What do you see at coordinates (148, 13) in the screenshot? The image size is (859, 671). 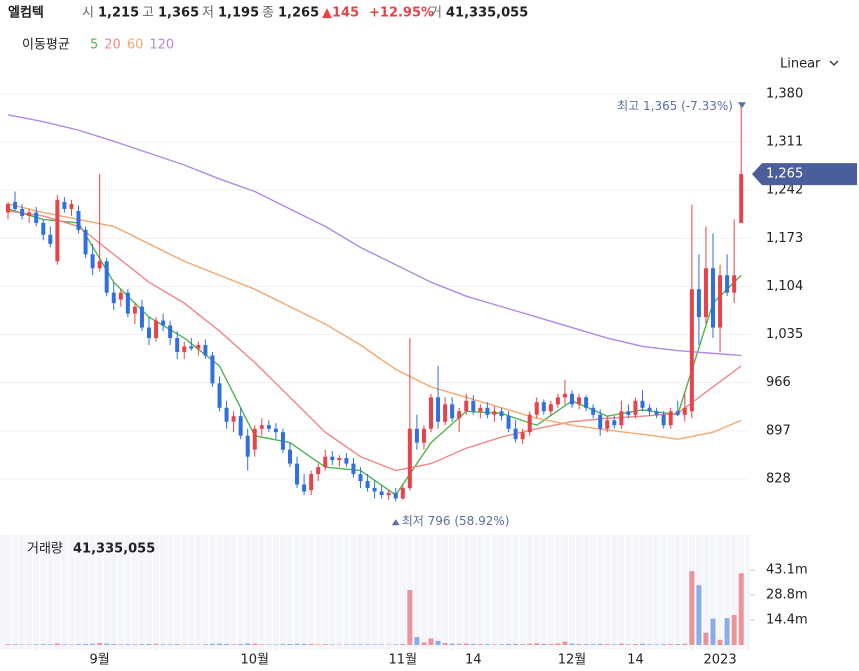 I see `header-label: 고` at bounding box center [148, 13].